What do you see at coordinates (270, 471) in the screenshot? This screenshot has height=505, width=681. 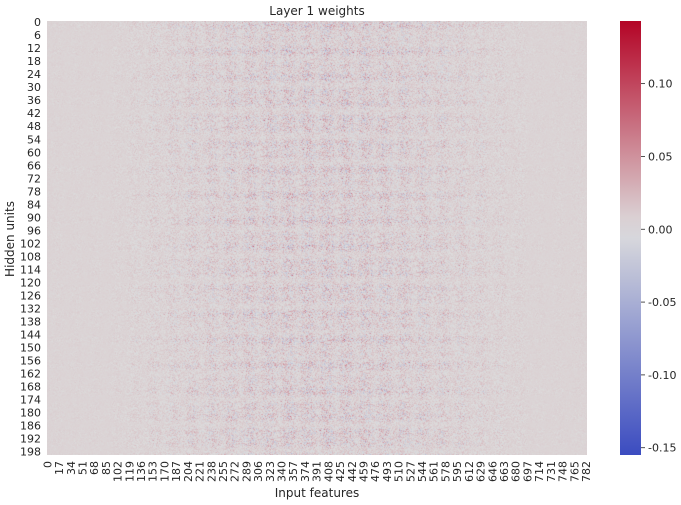 I see `x-tick-label: 323` at bounding box center [270, 471].